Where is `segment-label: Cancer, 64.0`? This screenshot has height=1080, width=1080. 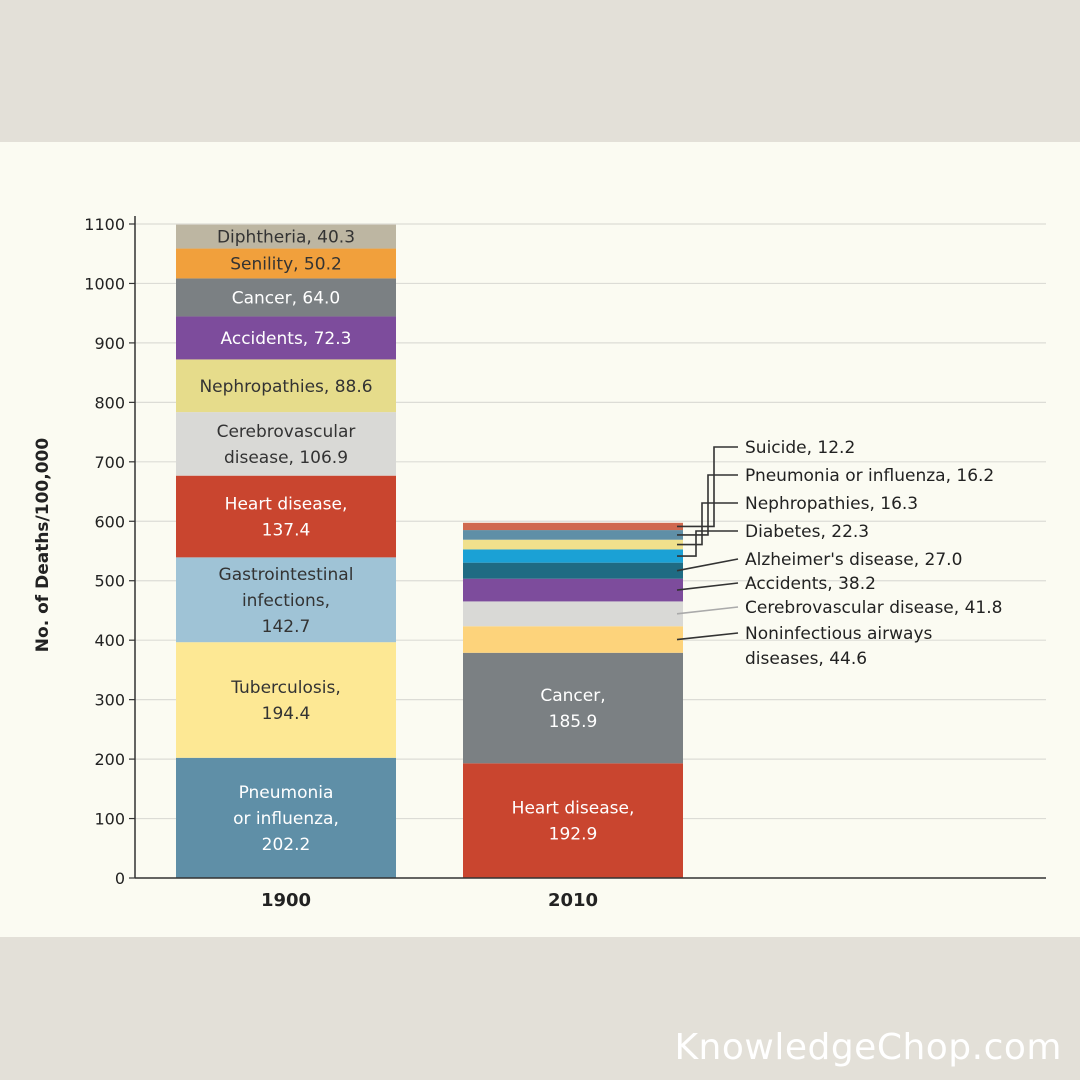
segment-label: Cancer, 64.0 is located at coordinates (286, 298).